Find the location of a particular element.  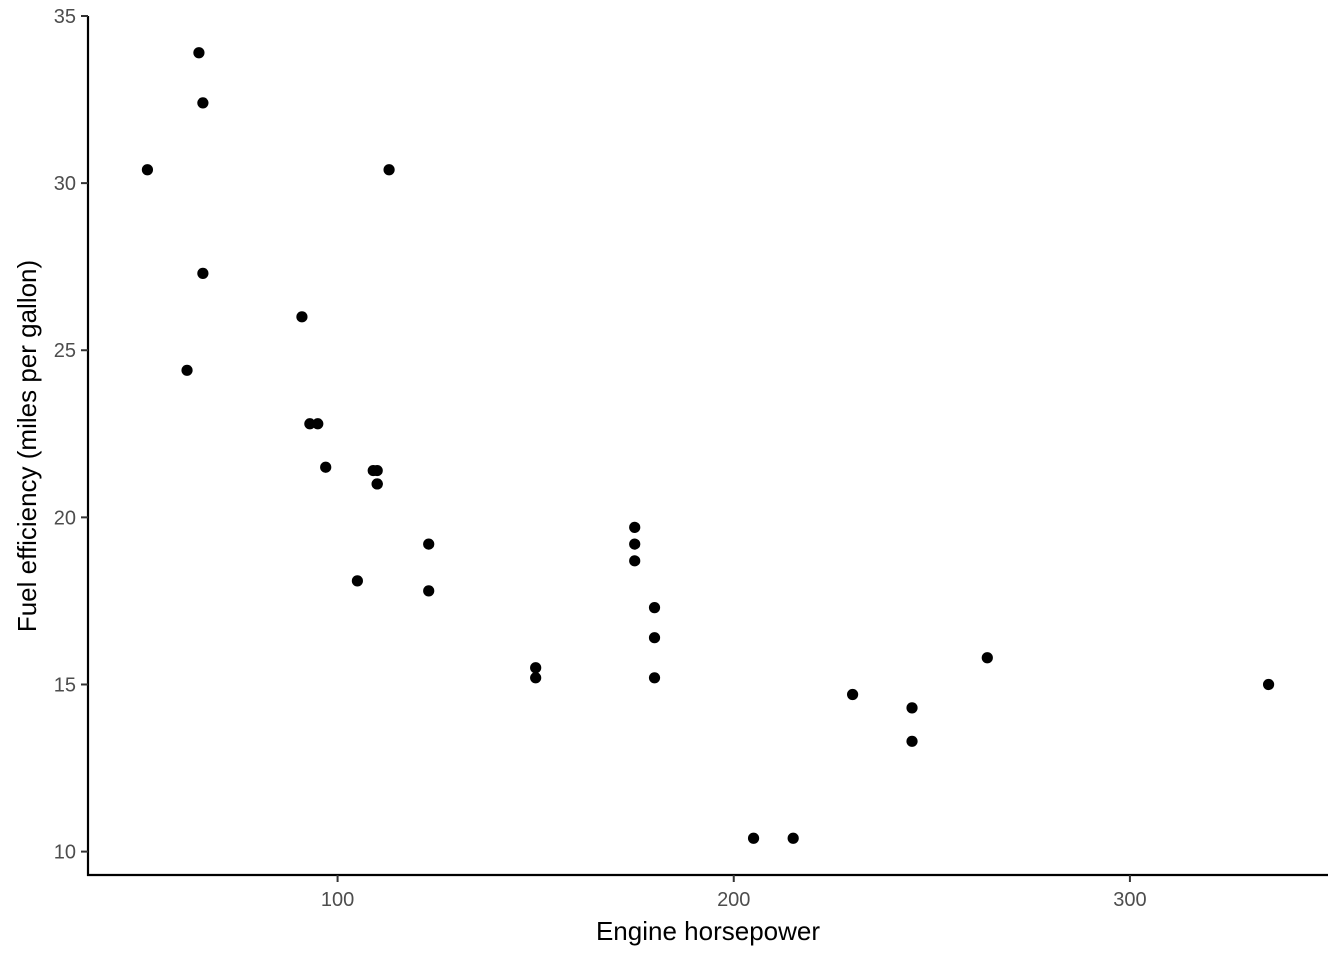

y-tick-label: 30 is located at coordinates (65, 184).